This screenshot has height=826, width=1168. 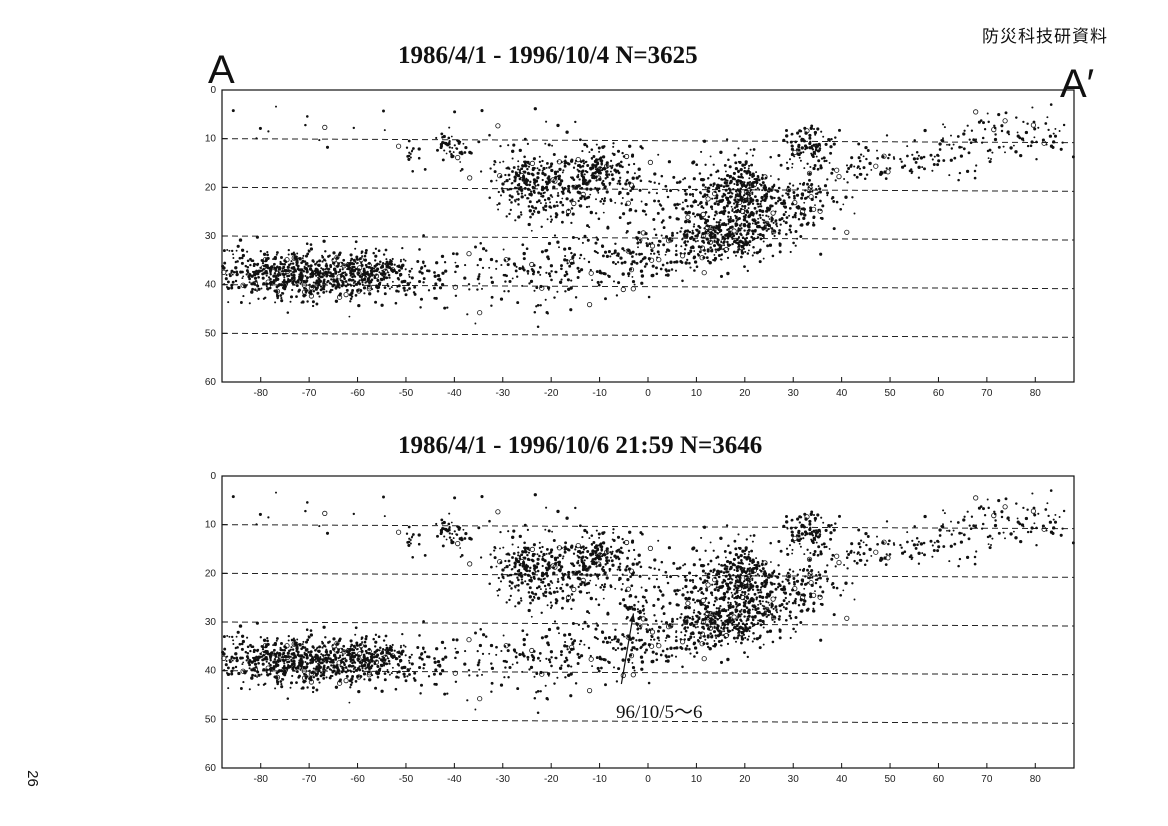 What do you see at coordinates (211, 719) in the screenshot?
I see `y-tick-label-50: 50` at bounding box center [211, 719].